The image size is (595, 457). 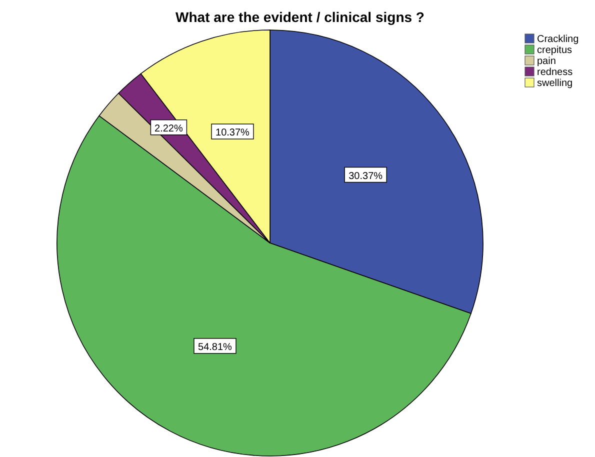 I want to click on chart-title: What are the evident / clinical signs ?, so click(x=300, y=17).